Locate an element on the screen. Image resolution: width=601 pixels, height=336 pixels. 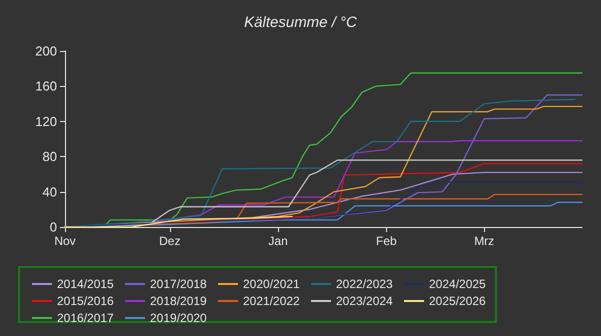
legend-label: 2019/2020 is located at coordinates (179, 318).